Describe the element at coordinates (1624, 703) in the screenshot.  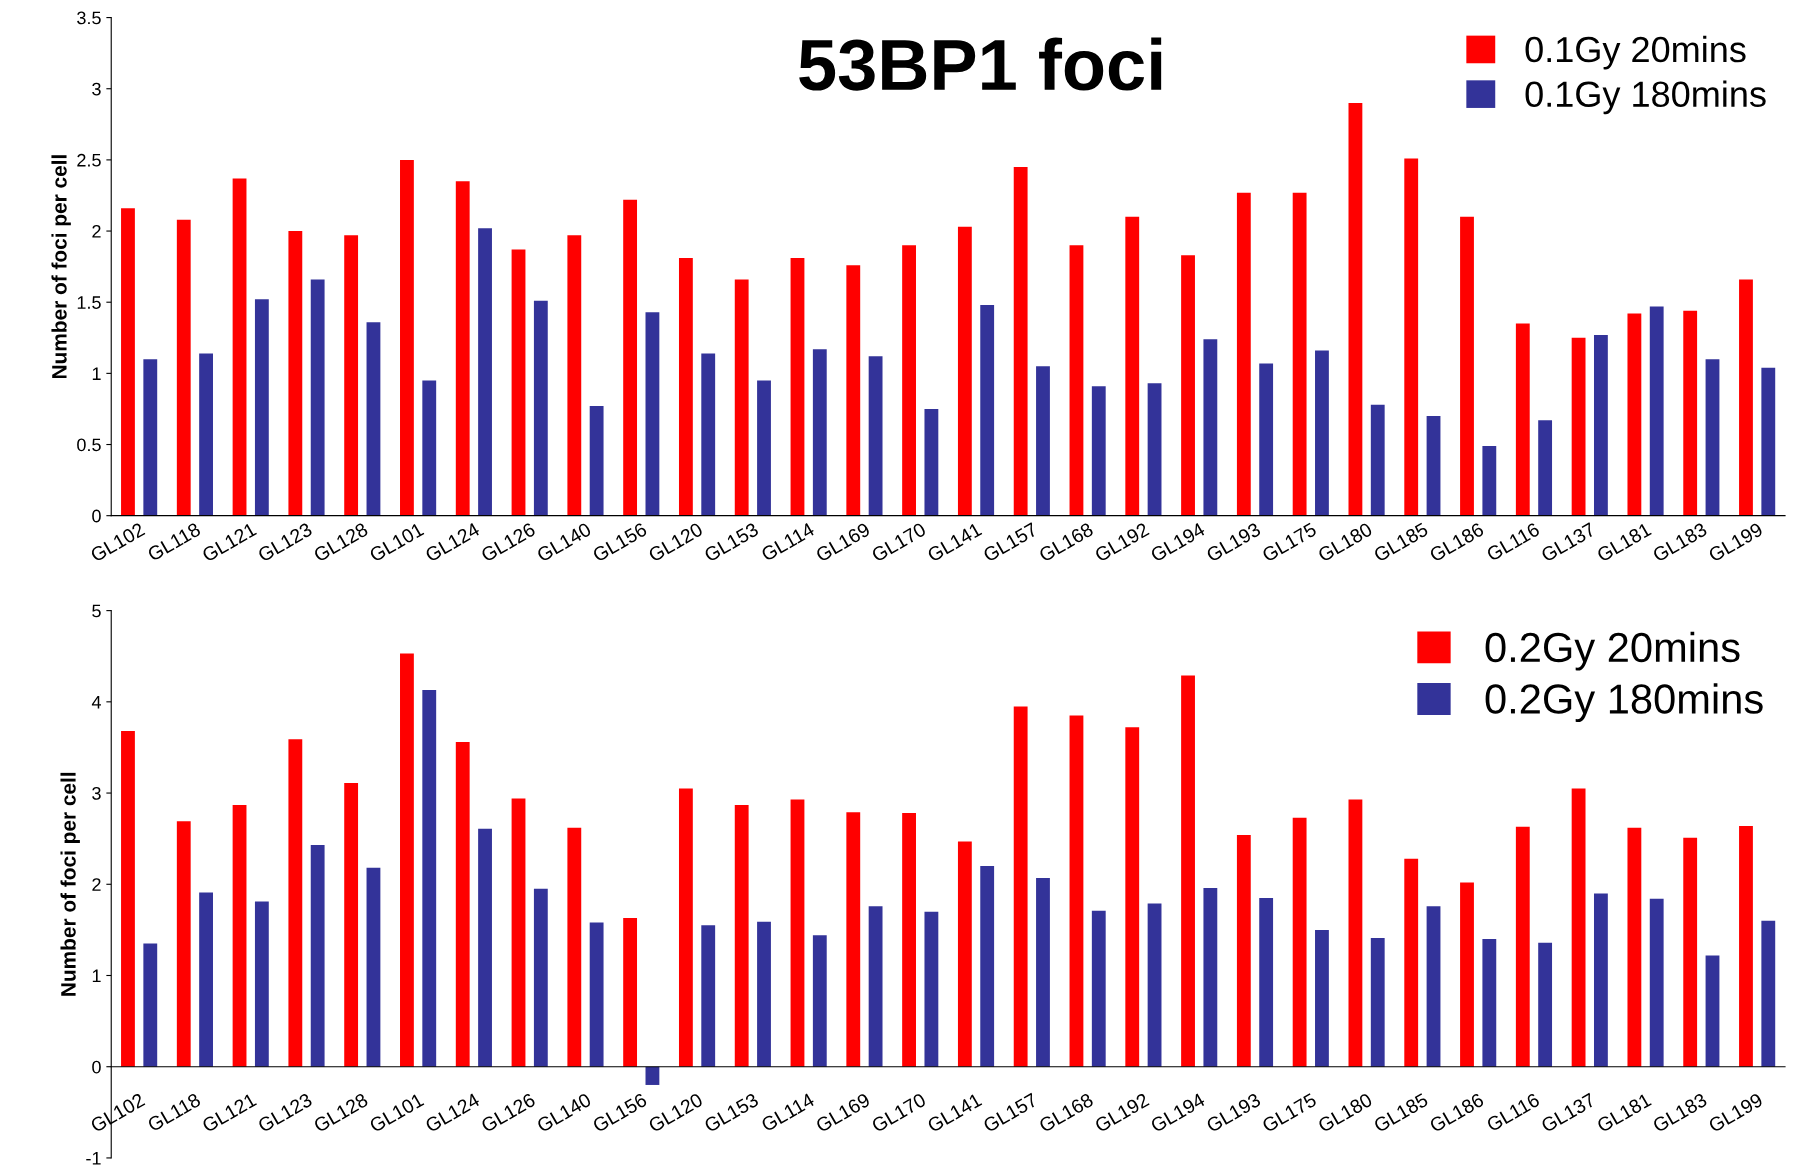
I see `legend-label: 0.2Gy 180mins` at that location.